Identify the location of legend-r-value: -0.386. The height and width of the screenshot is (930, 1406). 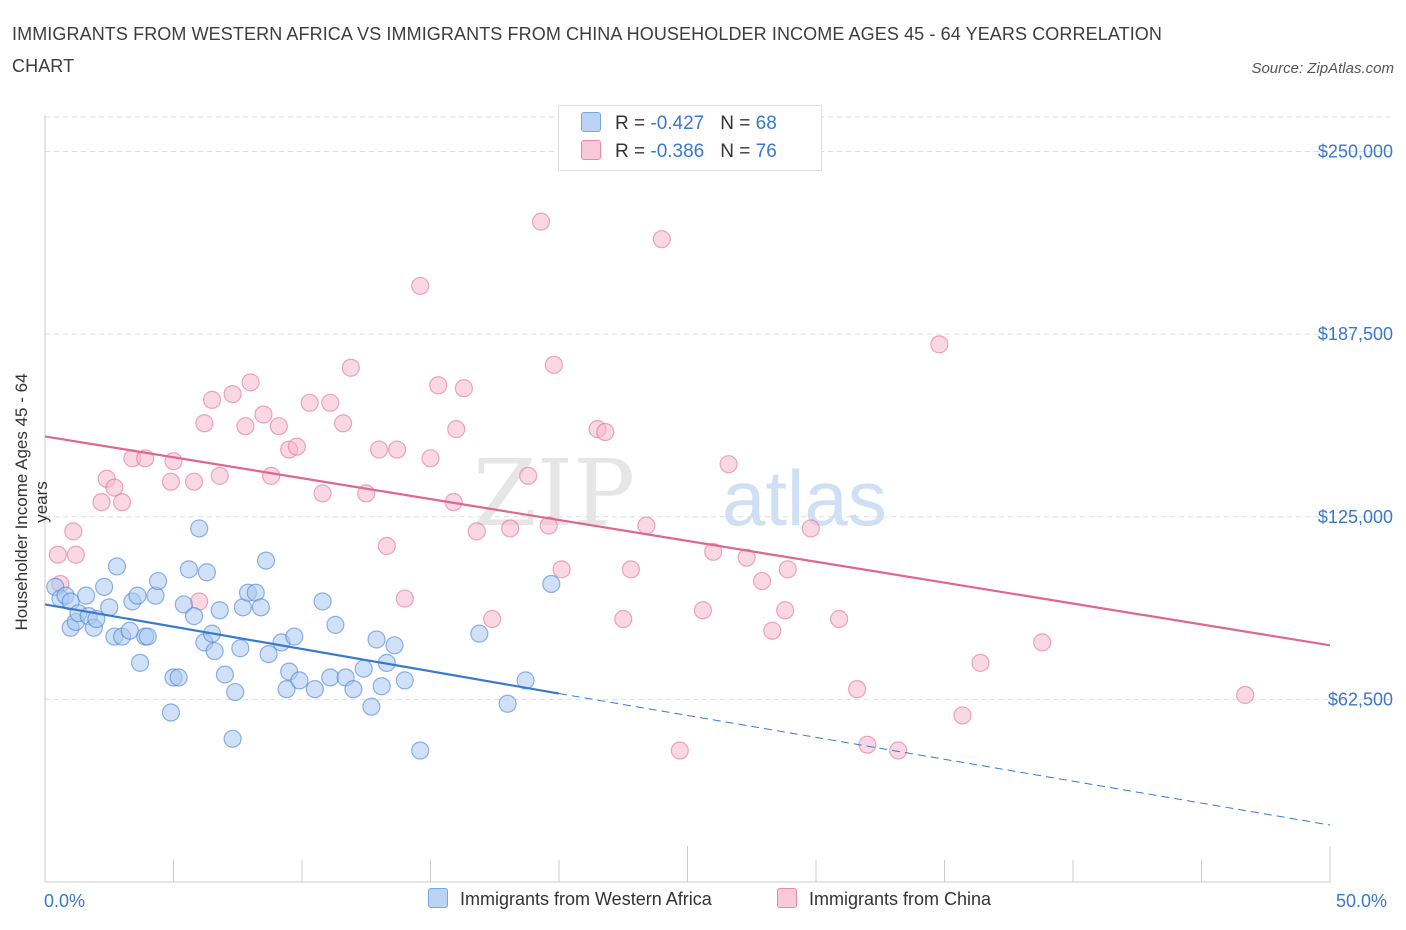
(677, 151).